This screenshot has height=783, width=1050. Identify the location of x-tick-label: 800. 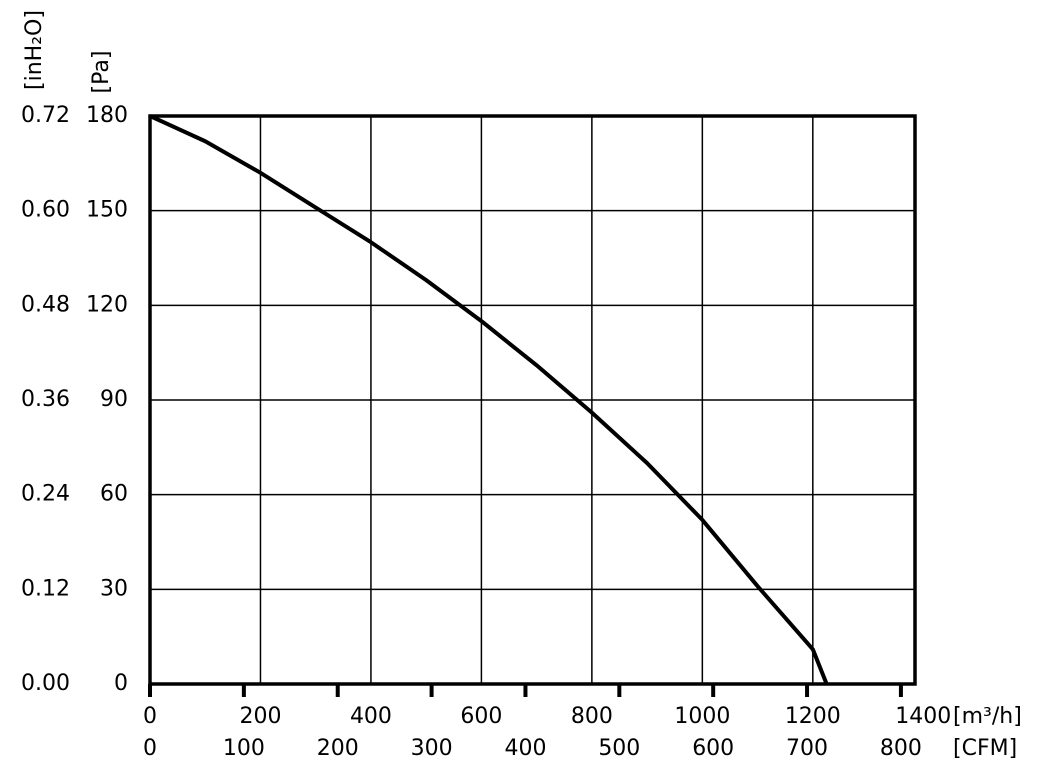
(592, 716).